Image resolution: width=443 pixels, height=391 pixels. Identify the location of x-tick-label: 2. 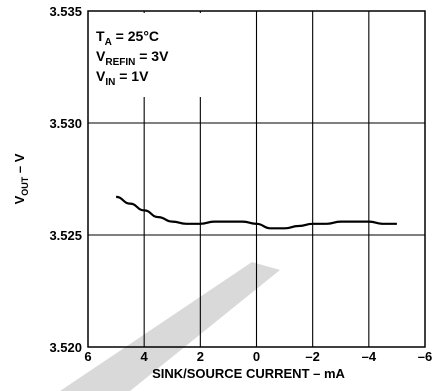
(200, 356).